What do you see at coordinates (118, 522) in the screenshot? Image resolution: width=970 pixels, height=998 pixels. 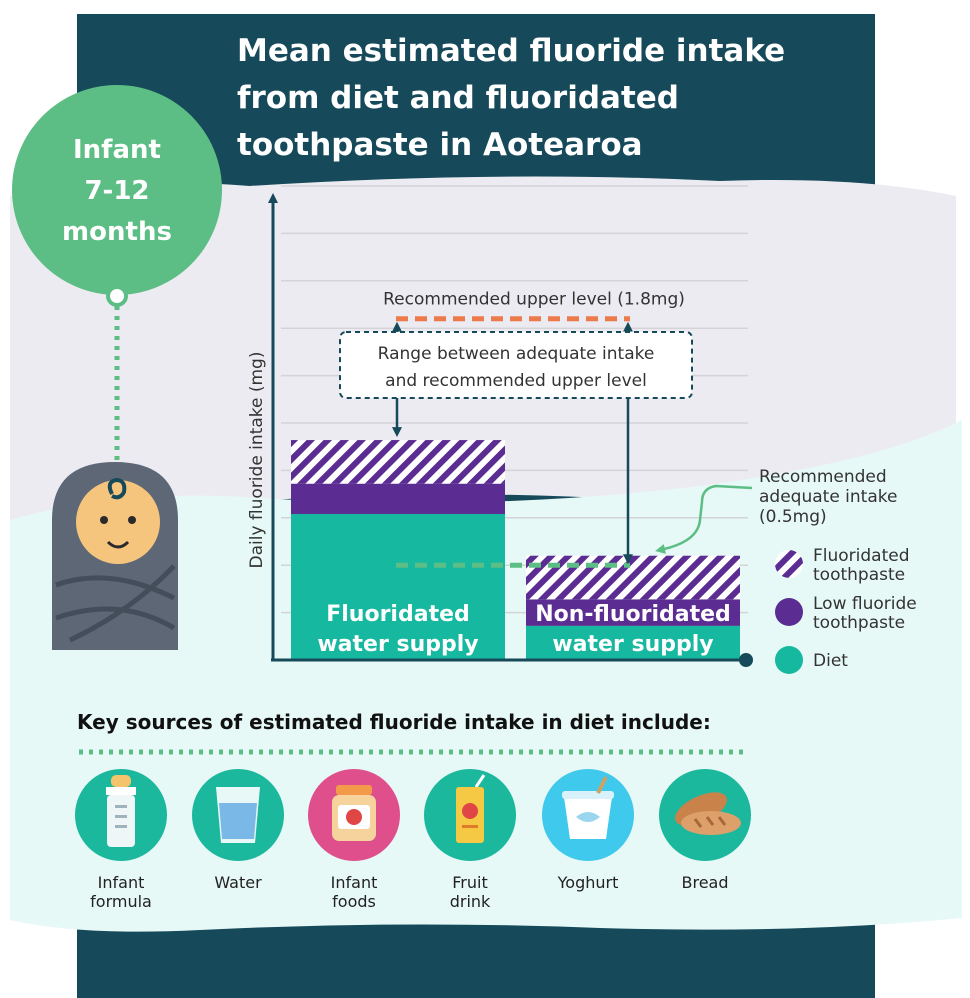 I see `baby-face` at bounding box center [118, 522].